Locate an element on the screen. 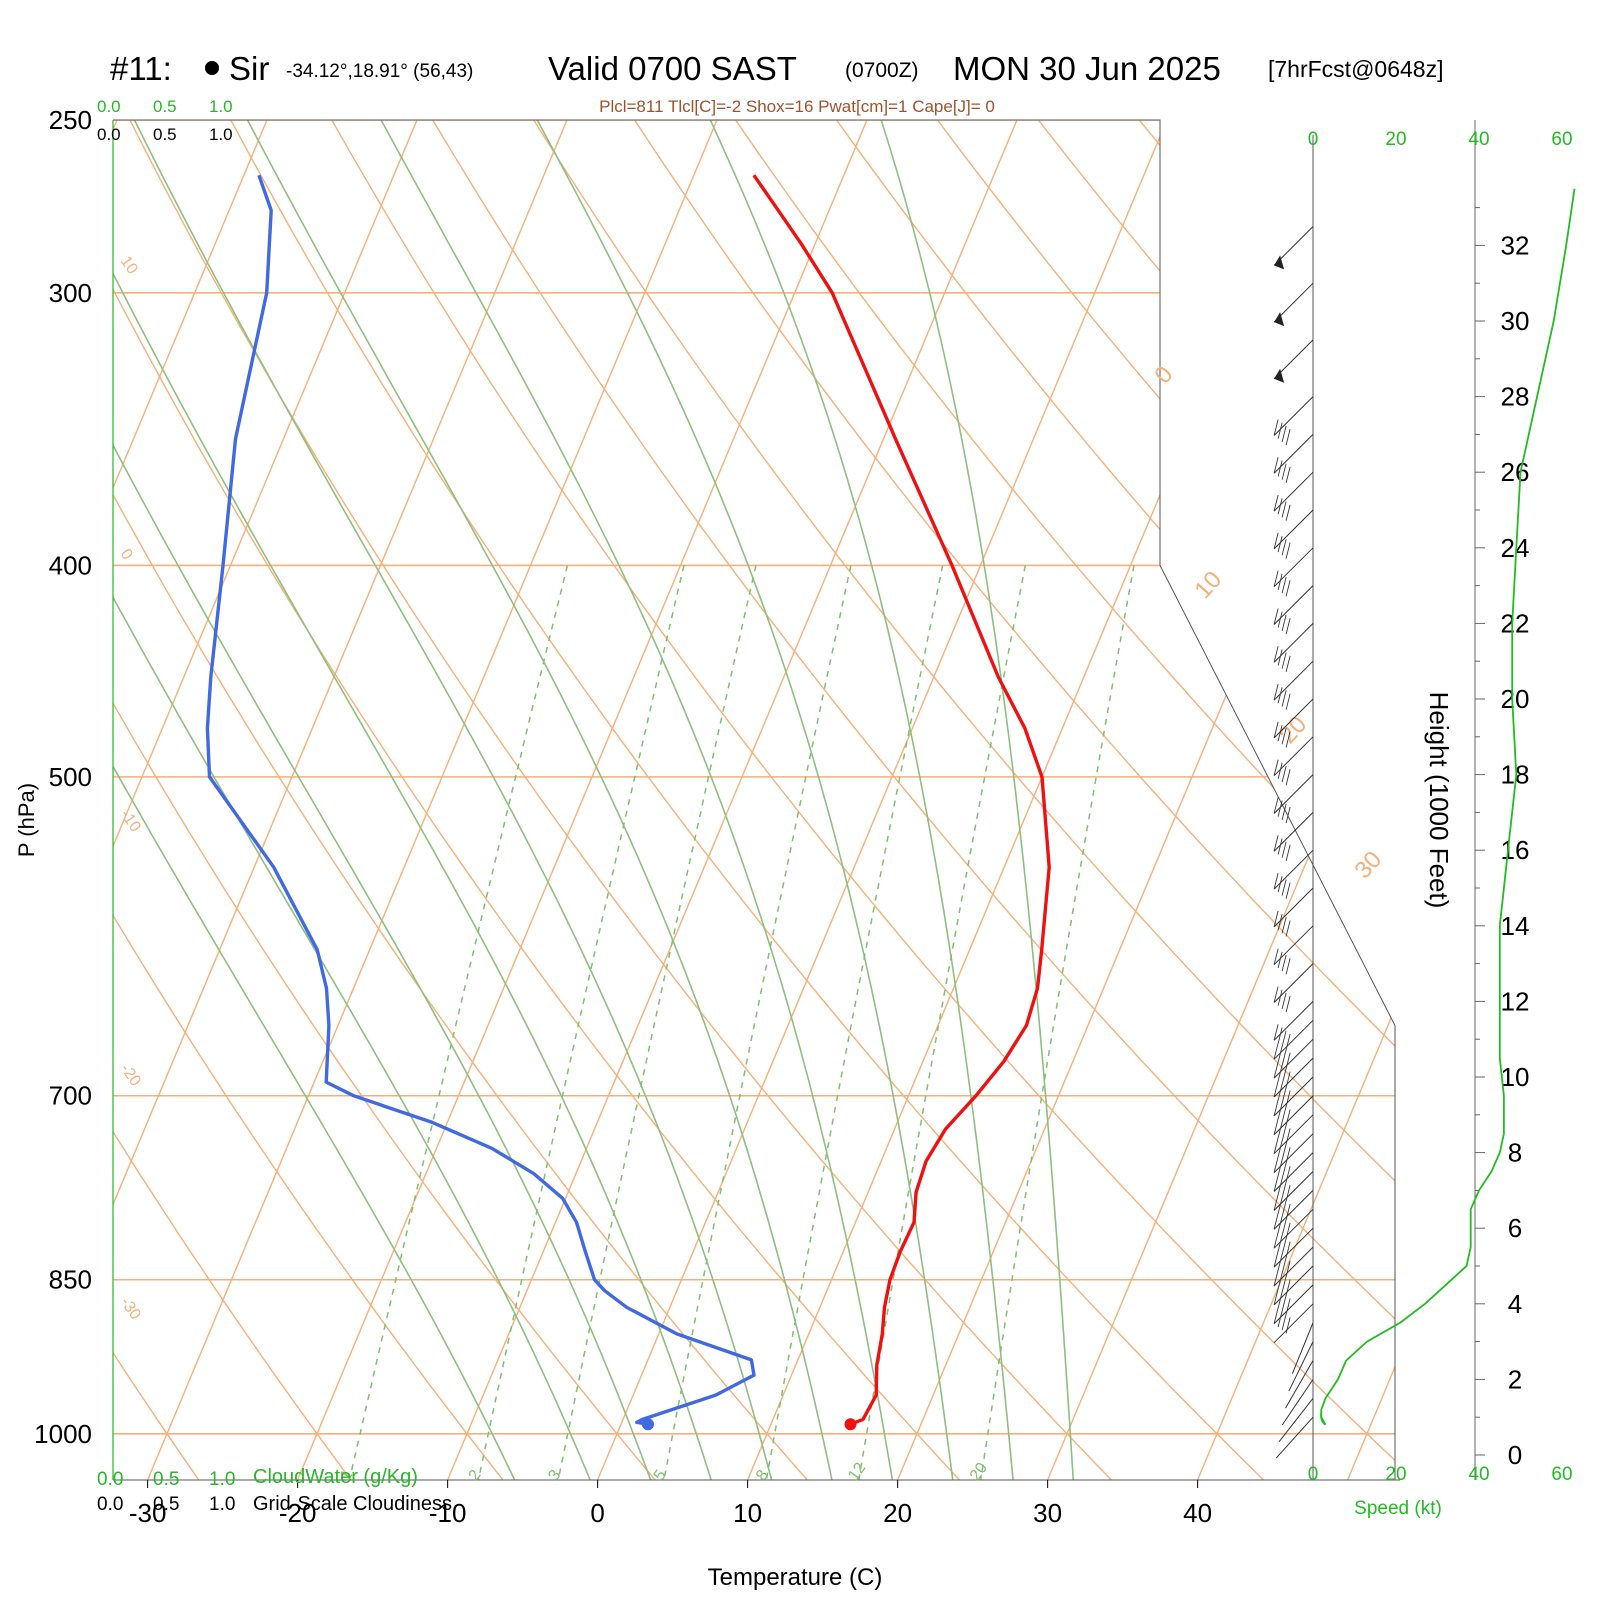 The height and width of the screenshot is (1600, 1600). speed-tick-label-bottom: 0 is located at coordinates (1313, 1474).